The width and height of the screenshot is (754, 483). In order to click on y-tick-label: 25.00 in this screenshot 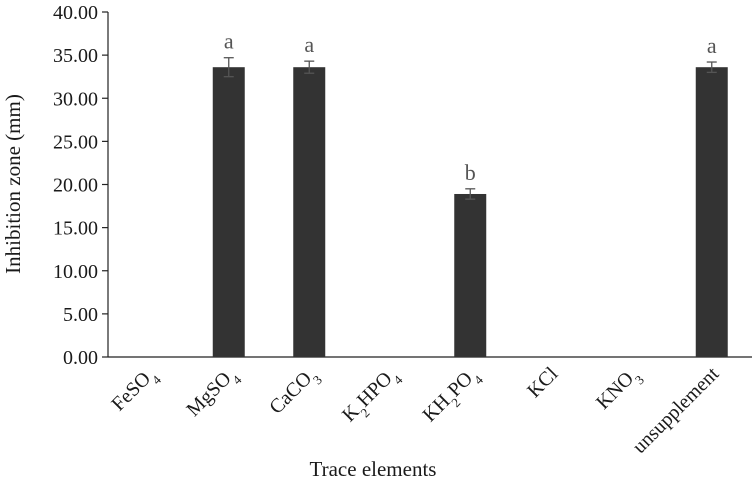, I will do `click(75, 142)`.